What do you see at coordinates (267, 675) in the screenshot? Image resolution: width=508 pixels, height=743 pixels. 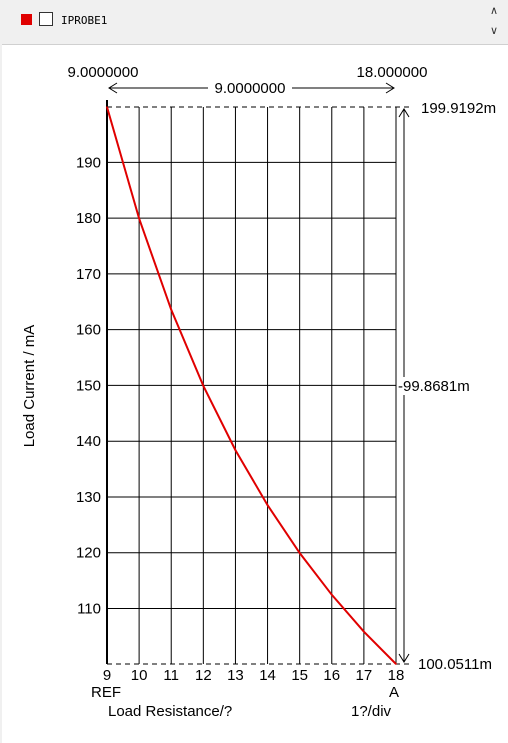 I see `x-tick-label: 14` at bounding box center [267, 675].